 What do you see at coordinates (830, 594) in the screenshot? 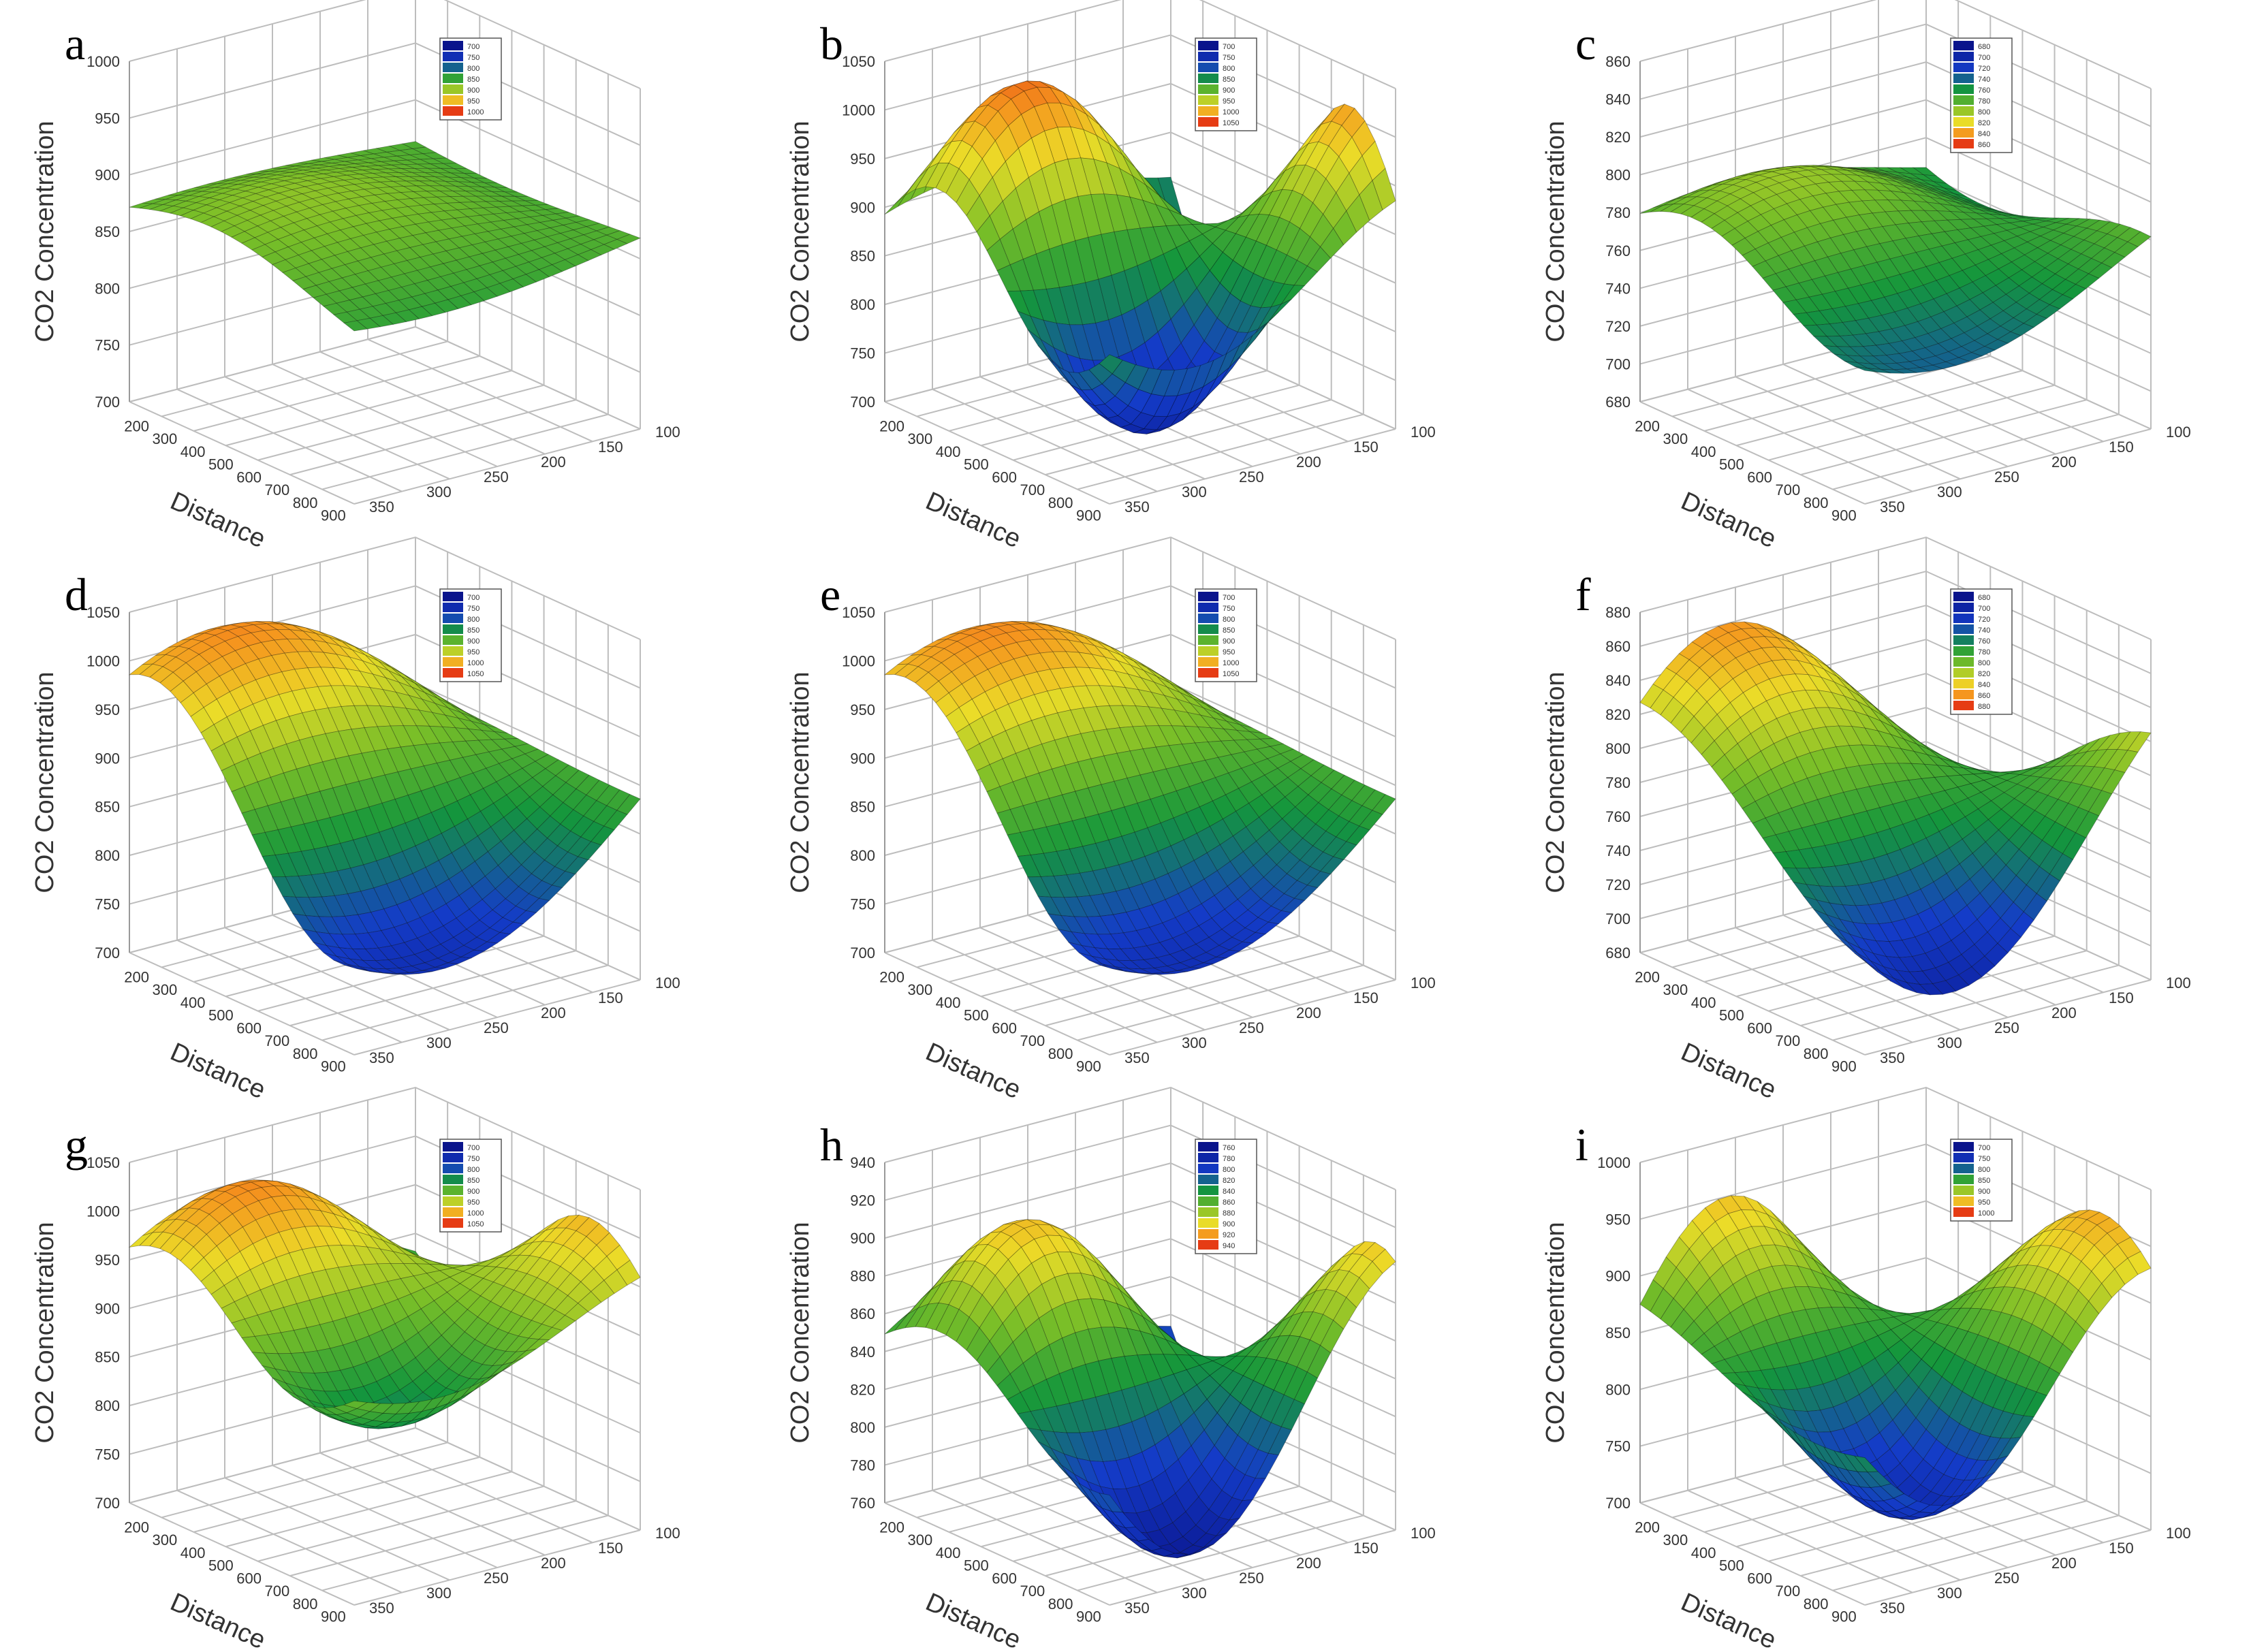
I see `panel-label: e` at bounding box center [830, 594].